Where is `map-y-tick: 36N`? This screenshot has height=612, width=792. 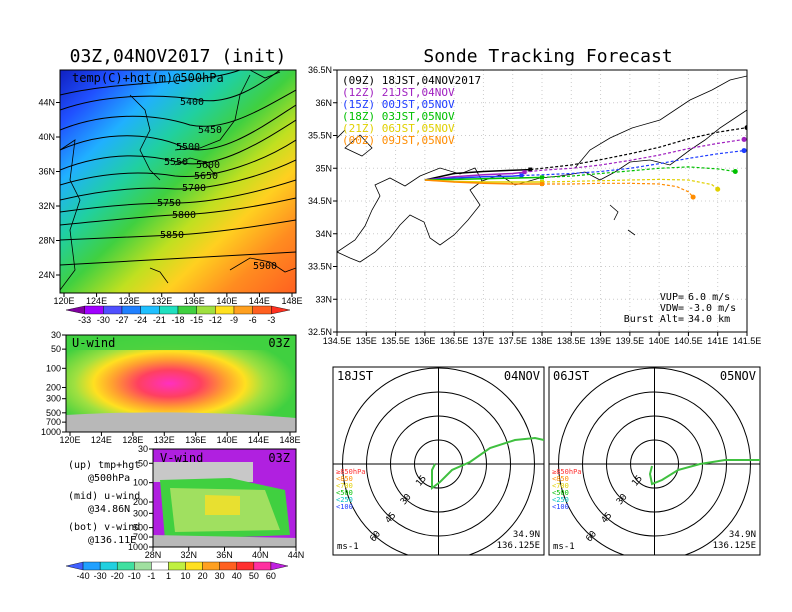
map-y-tick: 36N is located at coordinates (46, 172).